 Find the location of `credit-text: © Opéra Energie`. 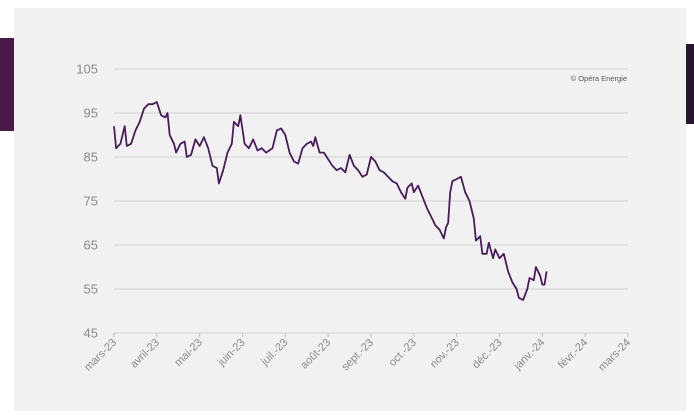

credit-text: © Opéra Energie is located at coordinates (599, 78).